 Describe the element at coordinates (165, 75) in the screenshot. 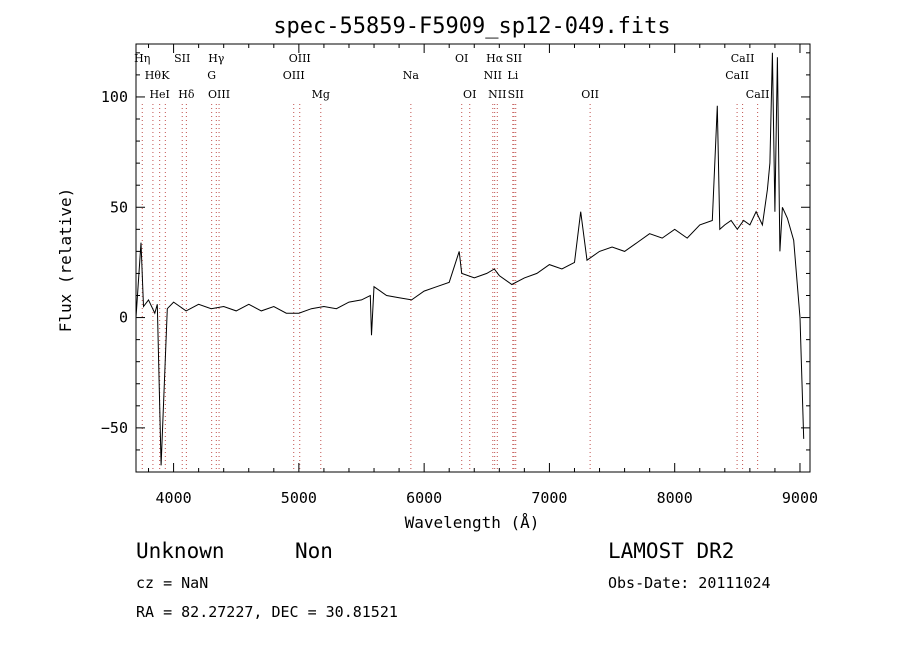

I see `spectral-line-label: K` at that location.